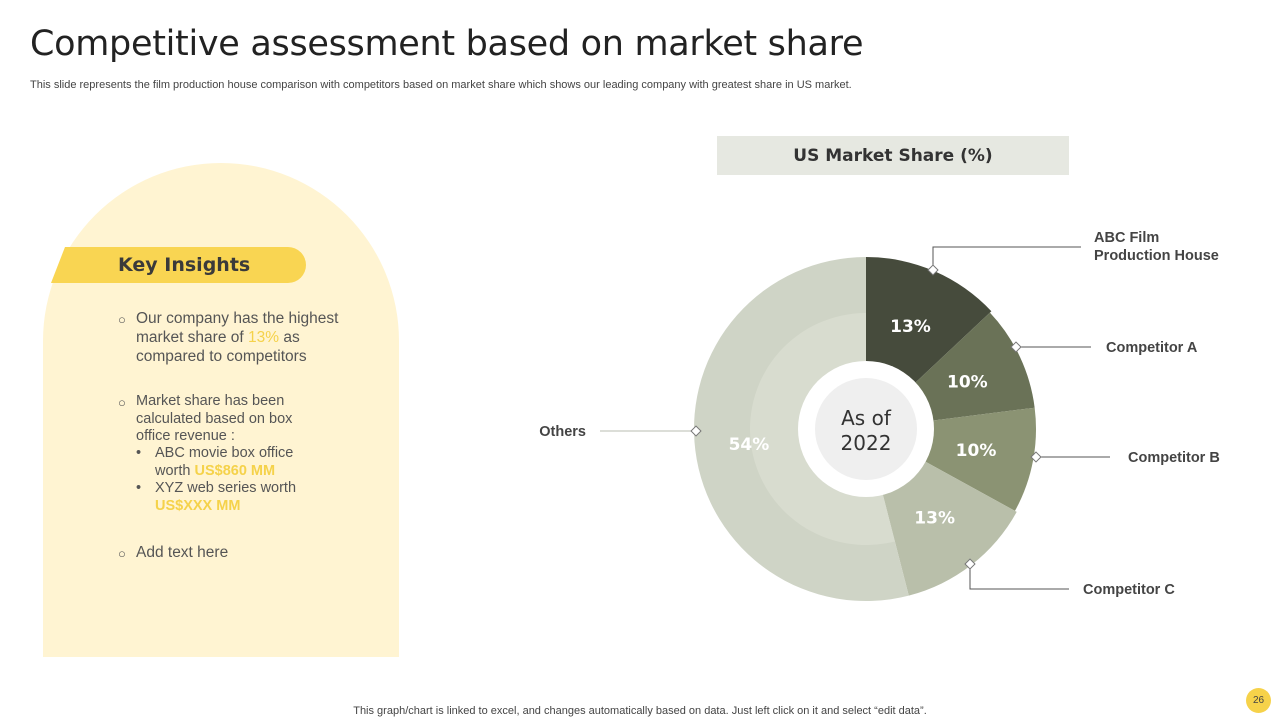 This screenshot has height=720, width=1280. What do you see at coordinates (210, 401) in the screenshot?
I see `bullet-2-line-1: Market share has been` at bounding box center [210, 401].